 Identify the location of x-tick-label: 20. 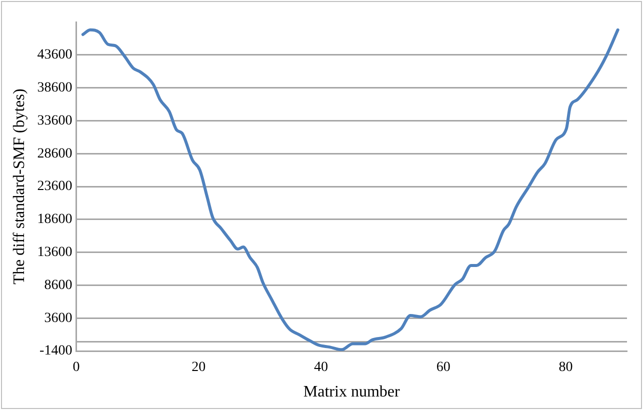
(199, 368).